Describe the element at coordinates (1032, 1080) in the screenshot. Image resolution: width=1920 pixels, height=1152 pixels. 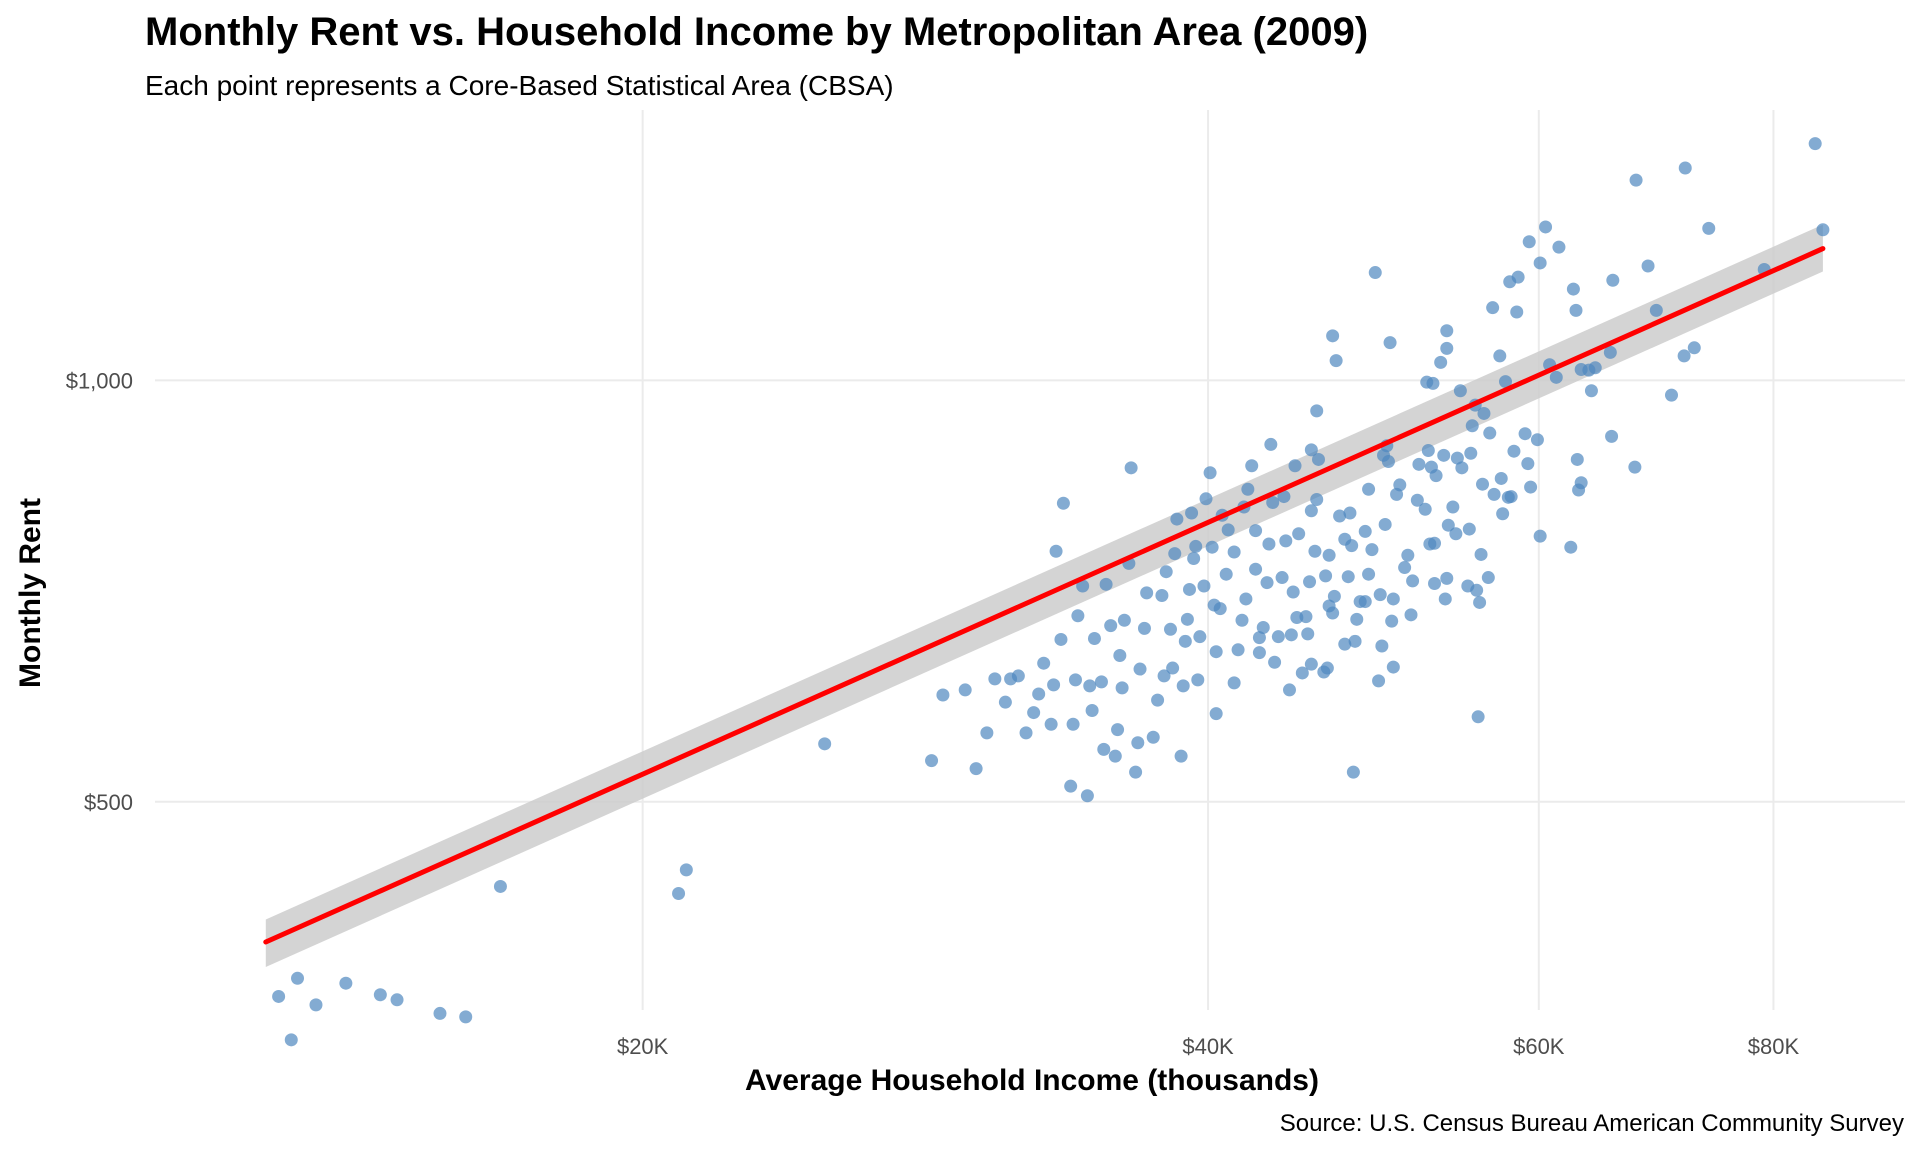
I see `x-axis-title: Average Household Income (thousands)` at that location.